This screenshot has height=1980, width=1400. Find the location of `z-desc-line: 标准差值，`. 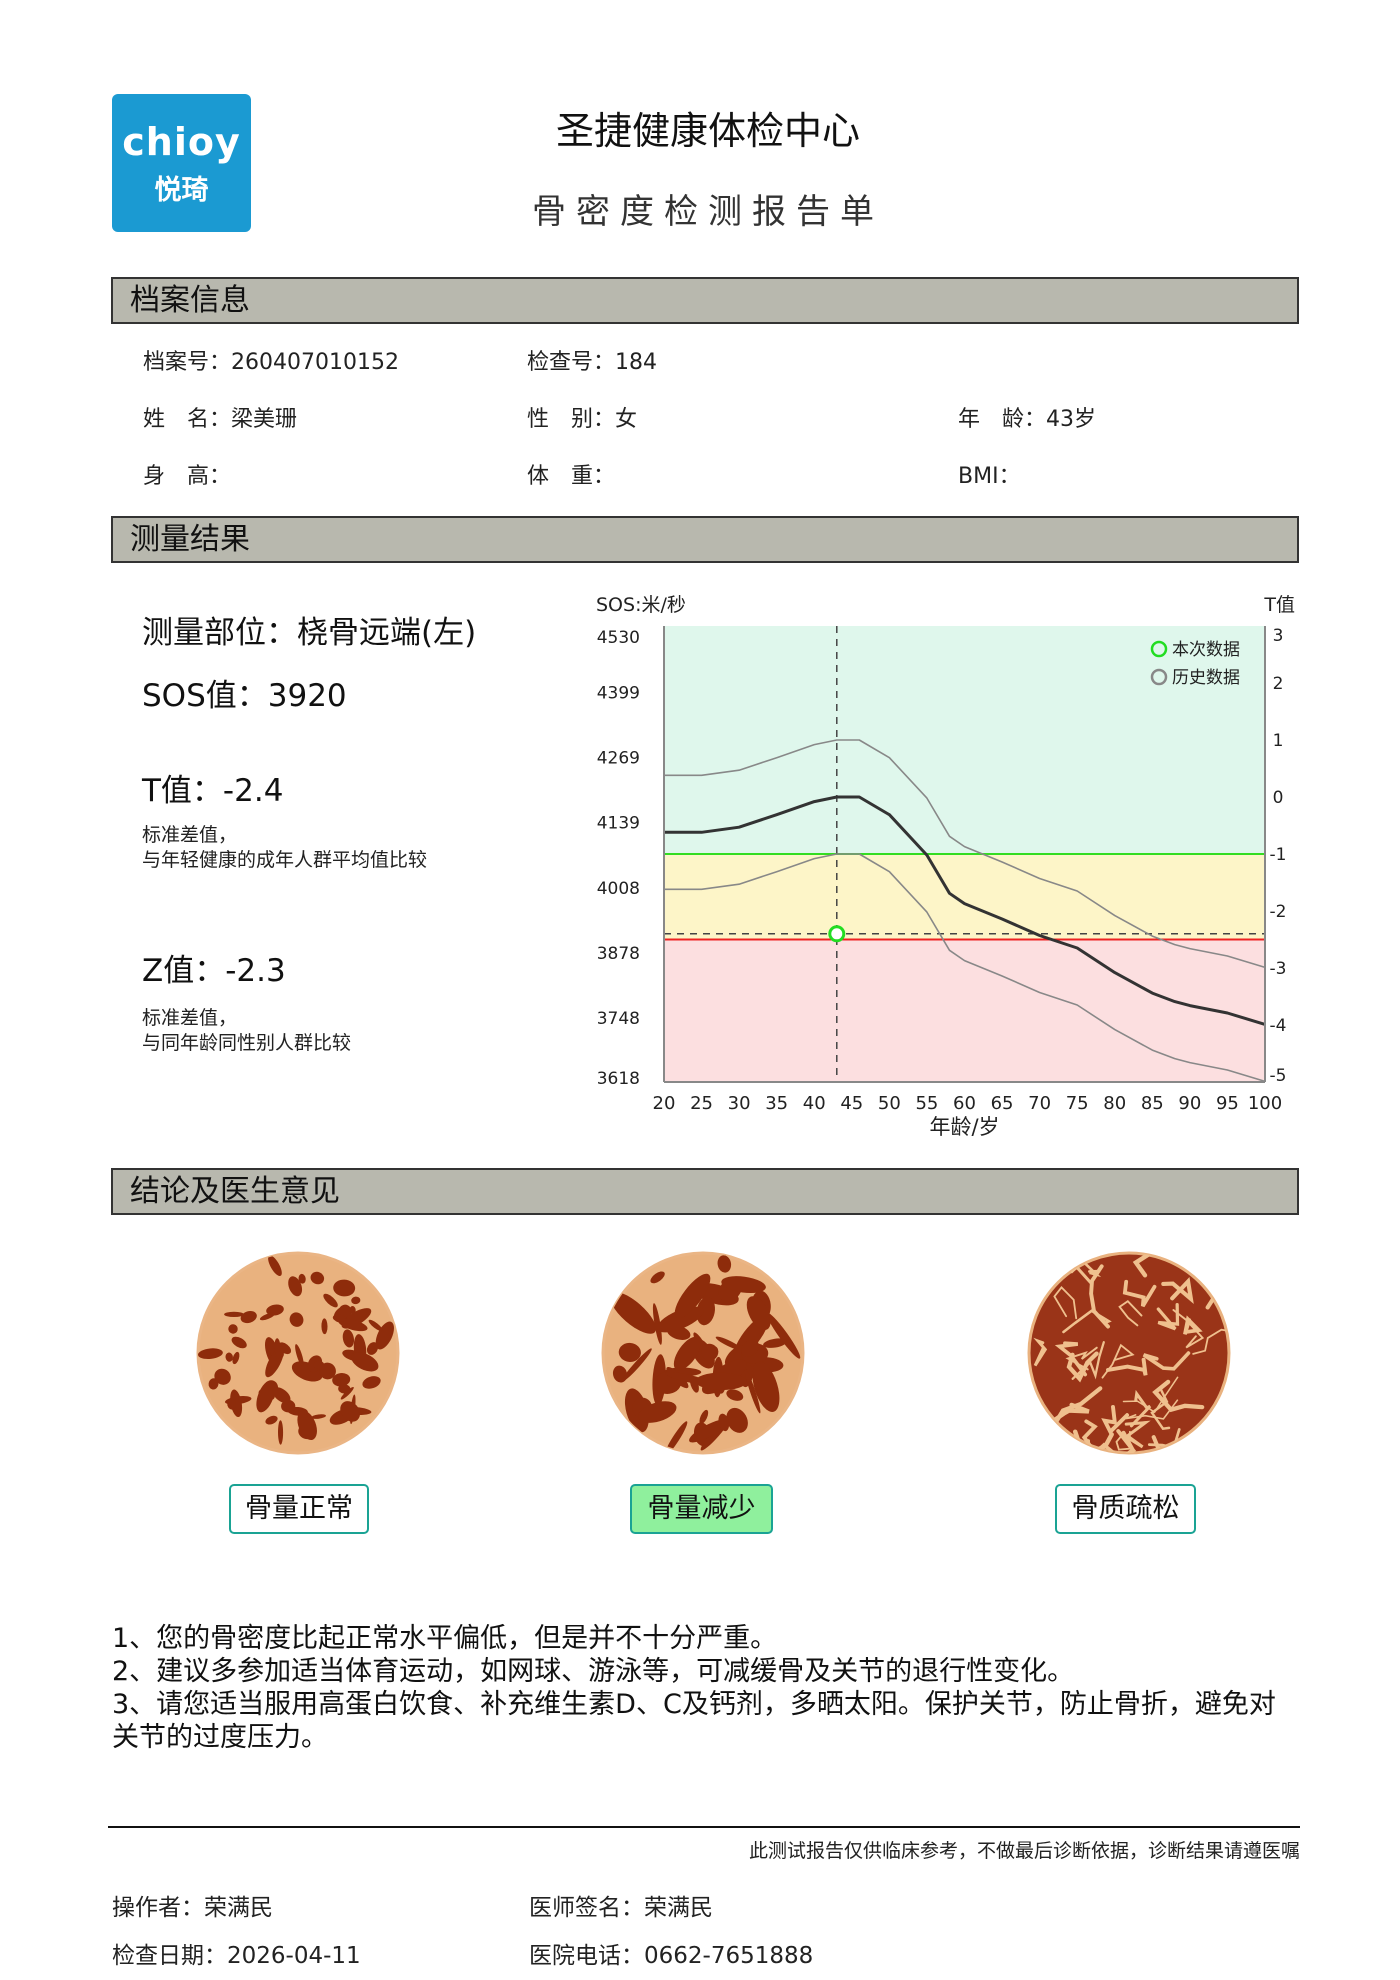

z-desc-line: 标准差值， is located at coordinates (190, 1018).